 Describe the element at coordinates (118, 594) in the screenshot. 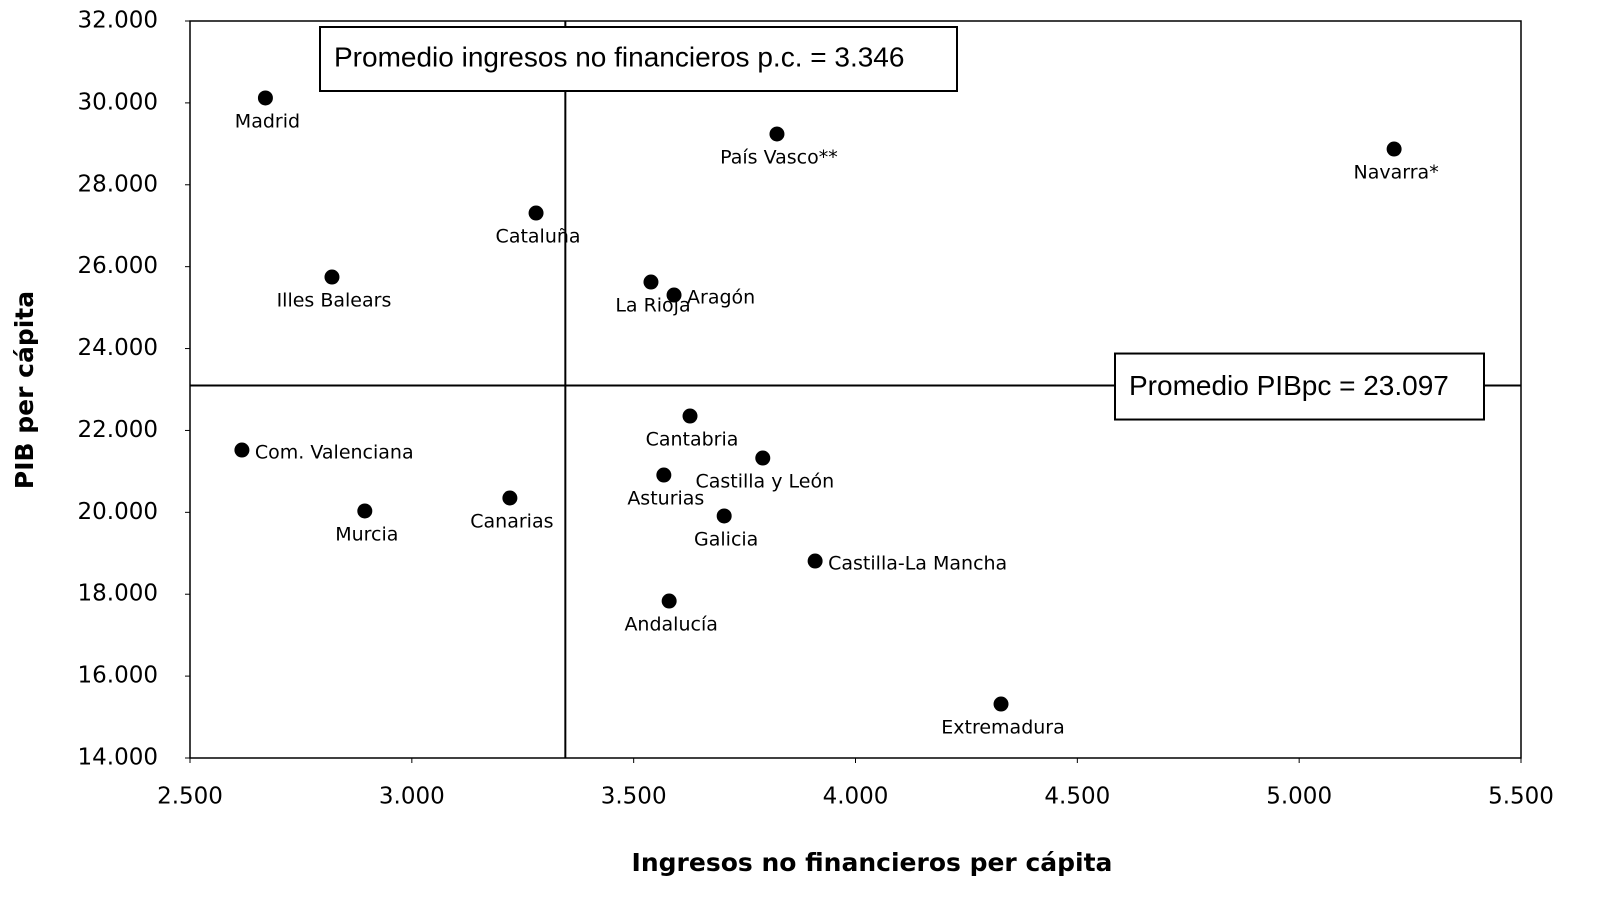

I see `y-tick-label: 18.000` at that location.